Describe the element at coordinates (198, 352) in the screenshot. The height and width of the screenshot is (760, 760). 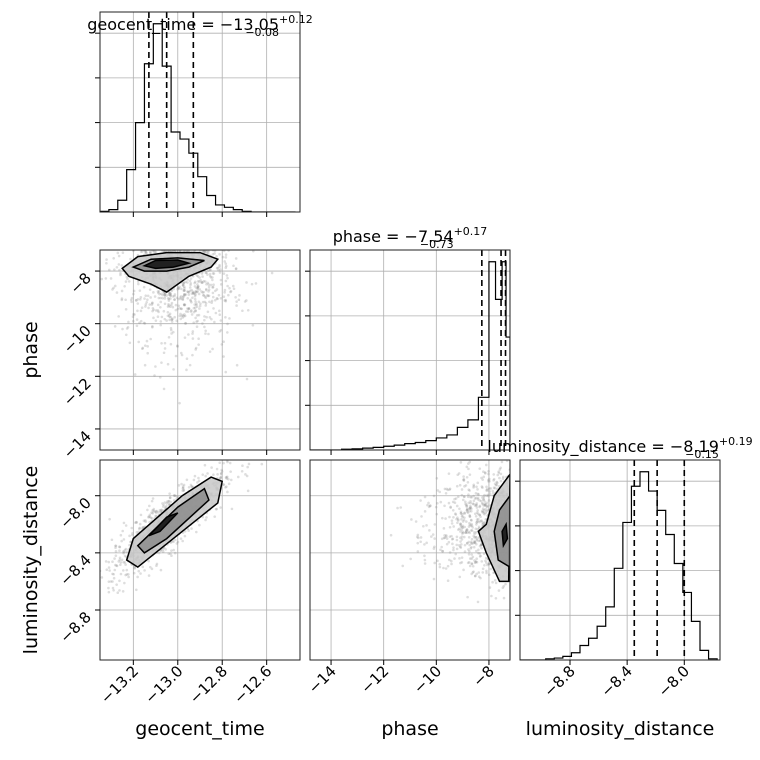
I see `panel-geocent_time-vs-phase` at that location.